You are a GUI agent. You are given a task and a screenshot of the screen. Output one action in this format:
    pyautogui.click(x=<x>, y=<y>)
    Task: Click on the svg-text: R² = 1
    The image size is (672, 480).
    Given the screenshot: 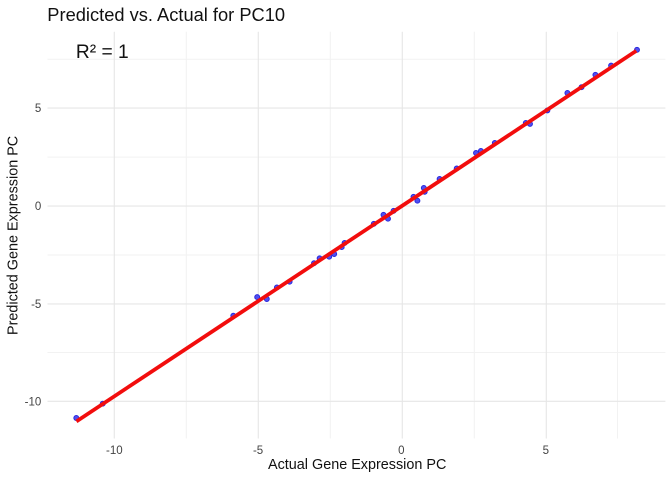 What is the action you would take?
    pyautogui.click(x=102, y=52)
    